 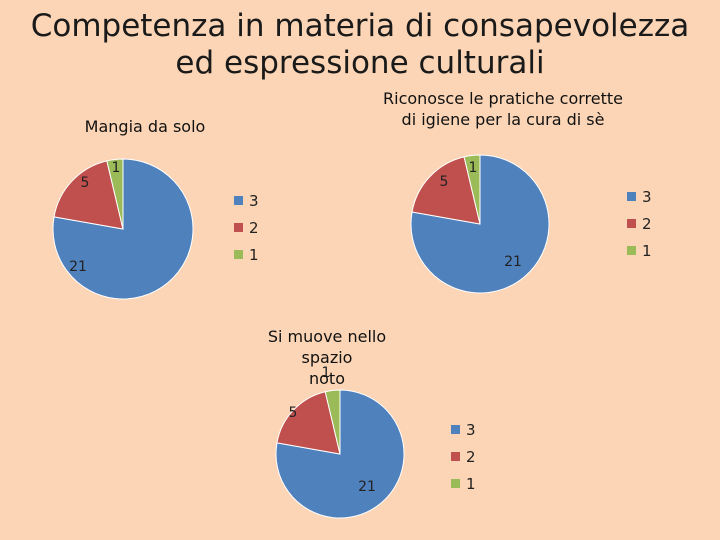 I want to click on chart-2-legend: 3 2 1, so click(x=639, y=223).